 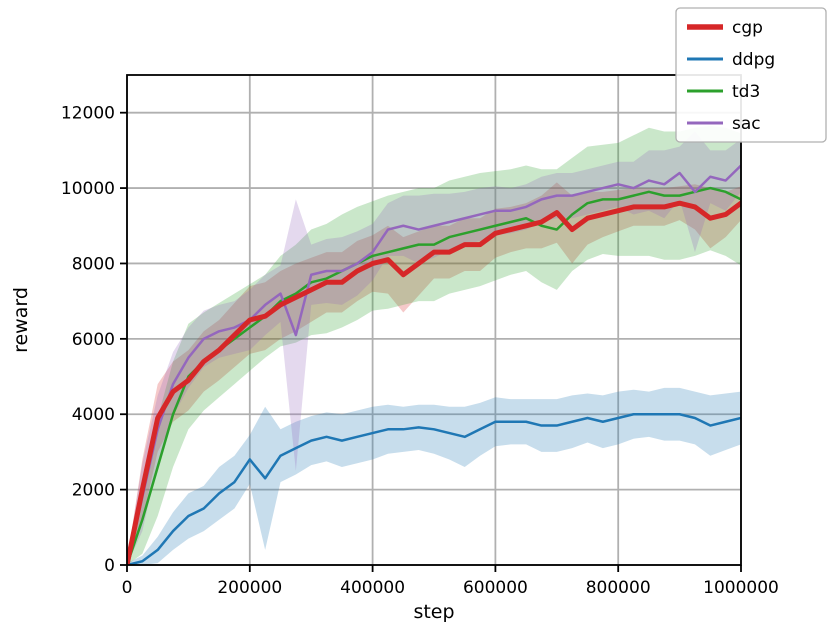 I want to click on y-tick-label: 10000, so click(x=88, y=189).